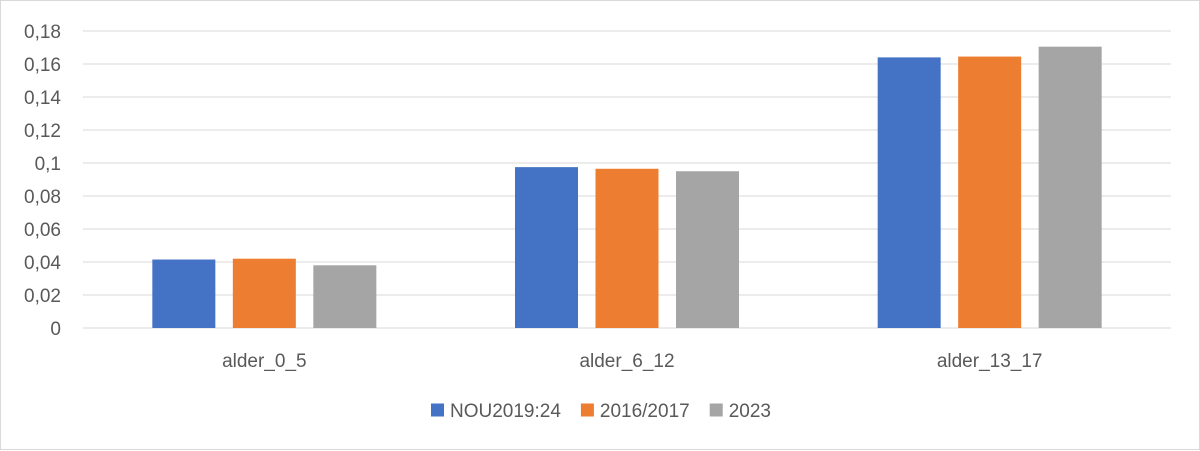 The height and width of the screenshot is (451, 1200). I want to click on y-tick-label: 0, so click(55, 329).